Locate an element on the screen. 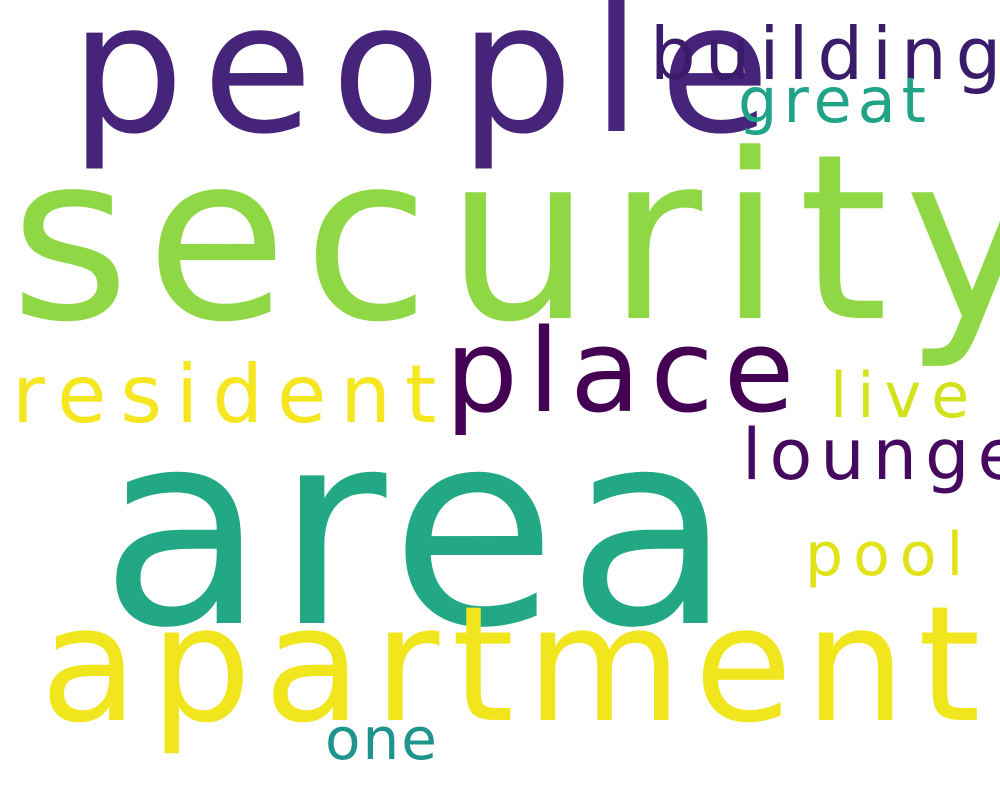 Image resolution: width=1000 pixels, height=800 pixels. word-pool: pool is located at coordinates (889, 555).